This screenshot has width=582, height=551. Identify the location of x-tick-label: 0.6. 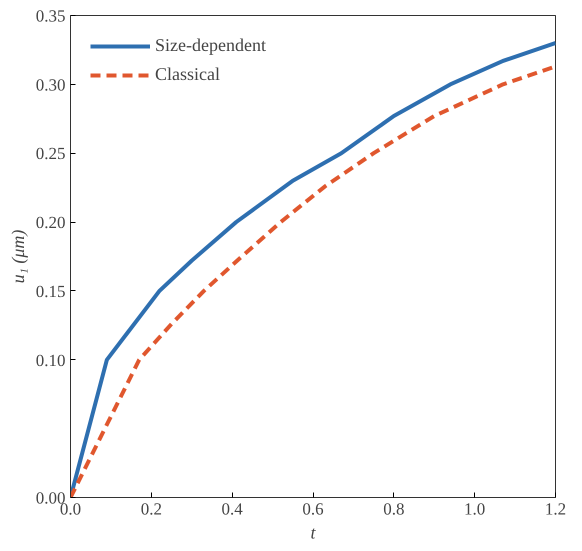
(313, 509).